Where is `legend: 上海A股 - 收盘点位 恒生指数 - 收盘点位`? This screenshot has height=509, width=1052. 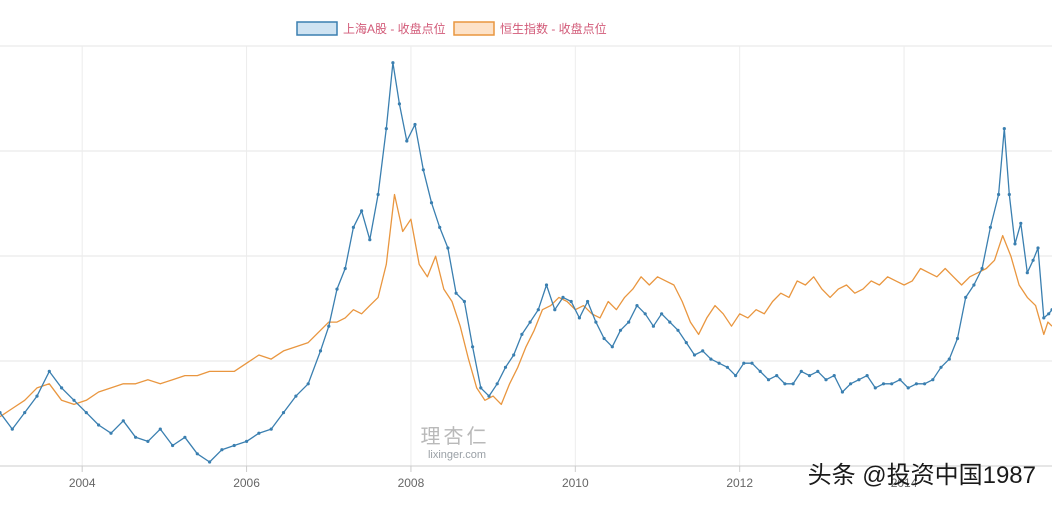 legend: 上海A股 - 收盘点位 恒生指数 - 收盘点位 is located at coordinates (451, 28).